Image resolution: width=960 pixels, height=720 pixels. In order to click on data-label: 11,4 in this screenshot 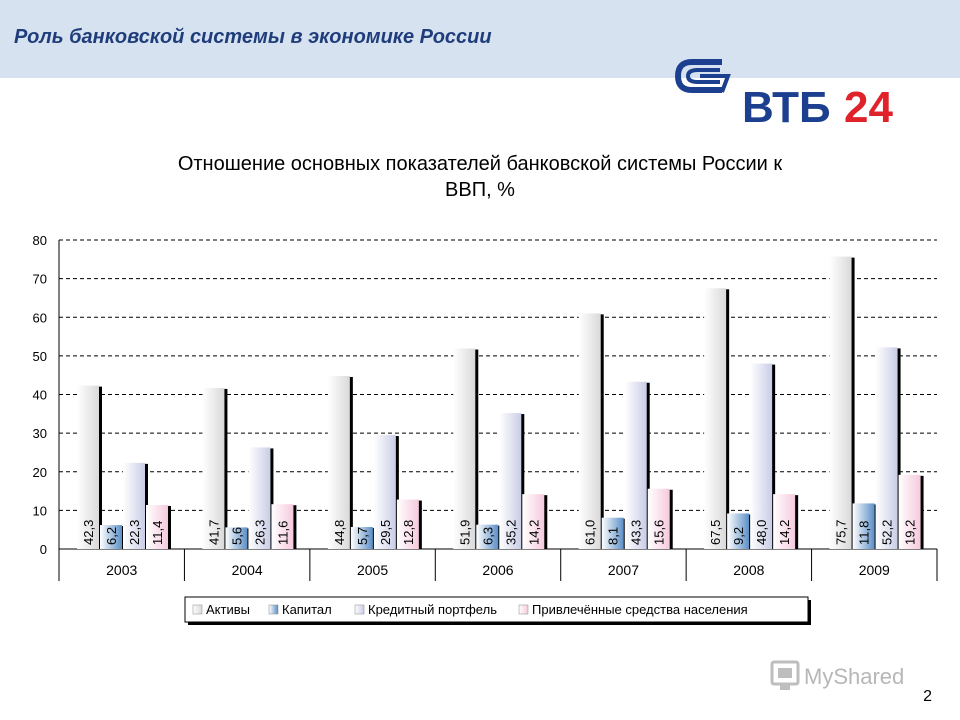, I will do `click(157, 533)`.